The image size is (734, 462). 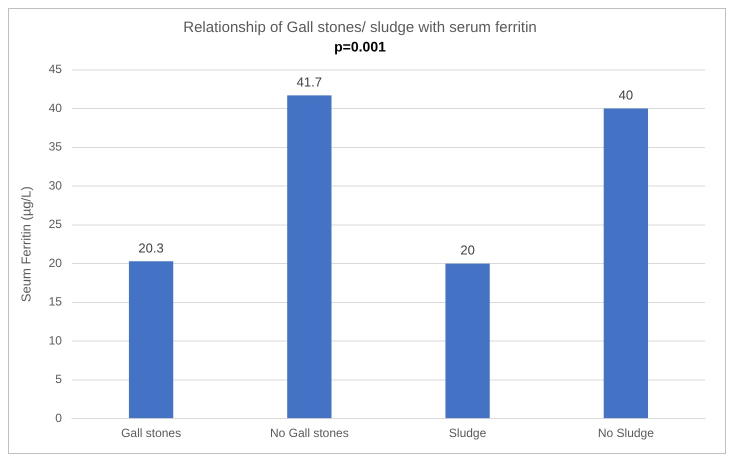 What do you see at coordinates (467, 250) in the screenshot?
I see `data-label: 20` at bounding box center [467, 250].